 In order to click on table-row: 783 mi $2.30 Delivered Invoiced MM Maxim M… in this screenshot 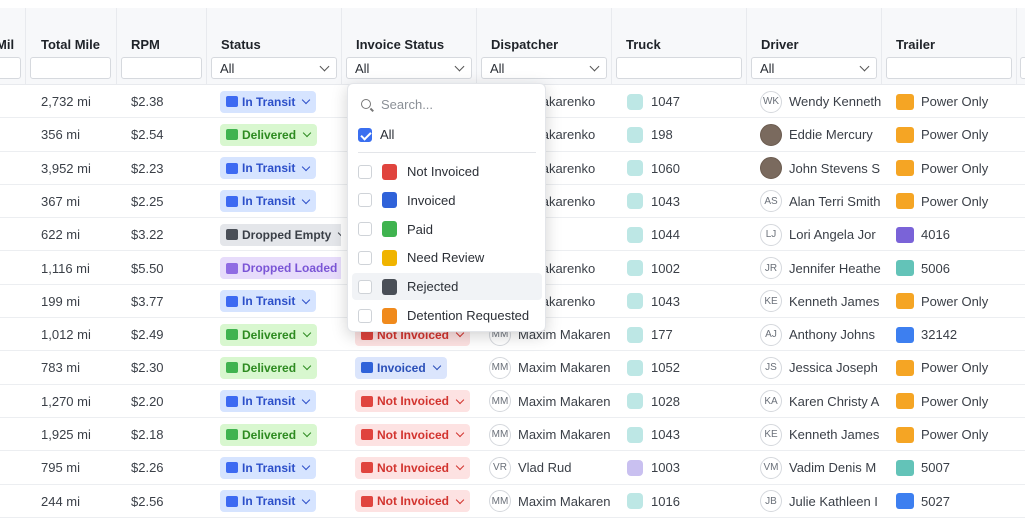, I will do `click(512, 368)`.